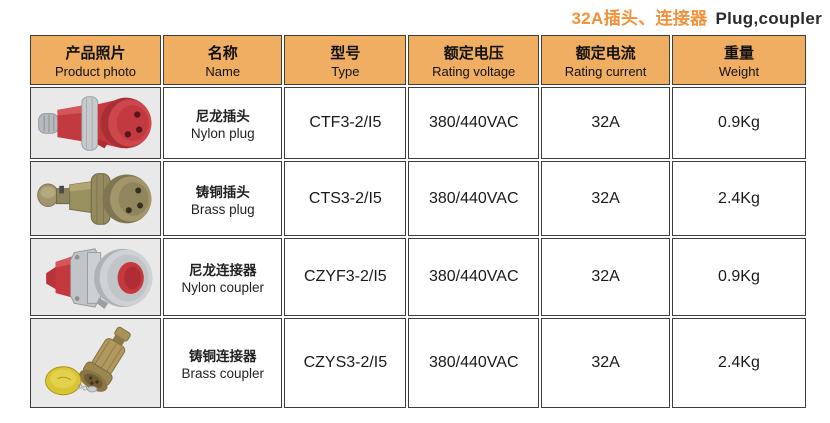 The height and width of the screenshot is (423, 830). I want to click on nylon-plug-photo, so click(95, 123).